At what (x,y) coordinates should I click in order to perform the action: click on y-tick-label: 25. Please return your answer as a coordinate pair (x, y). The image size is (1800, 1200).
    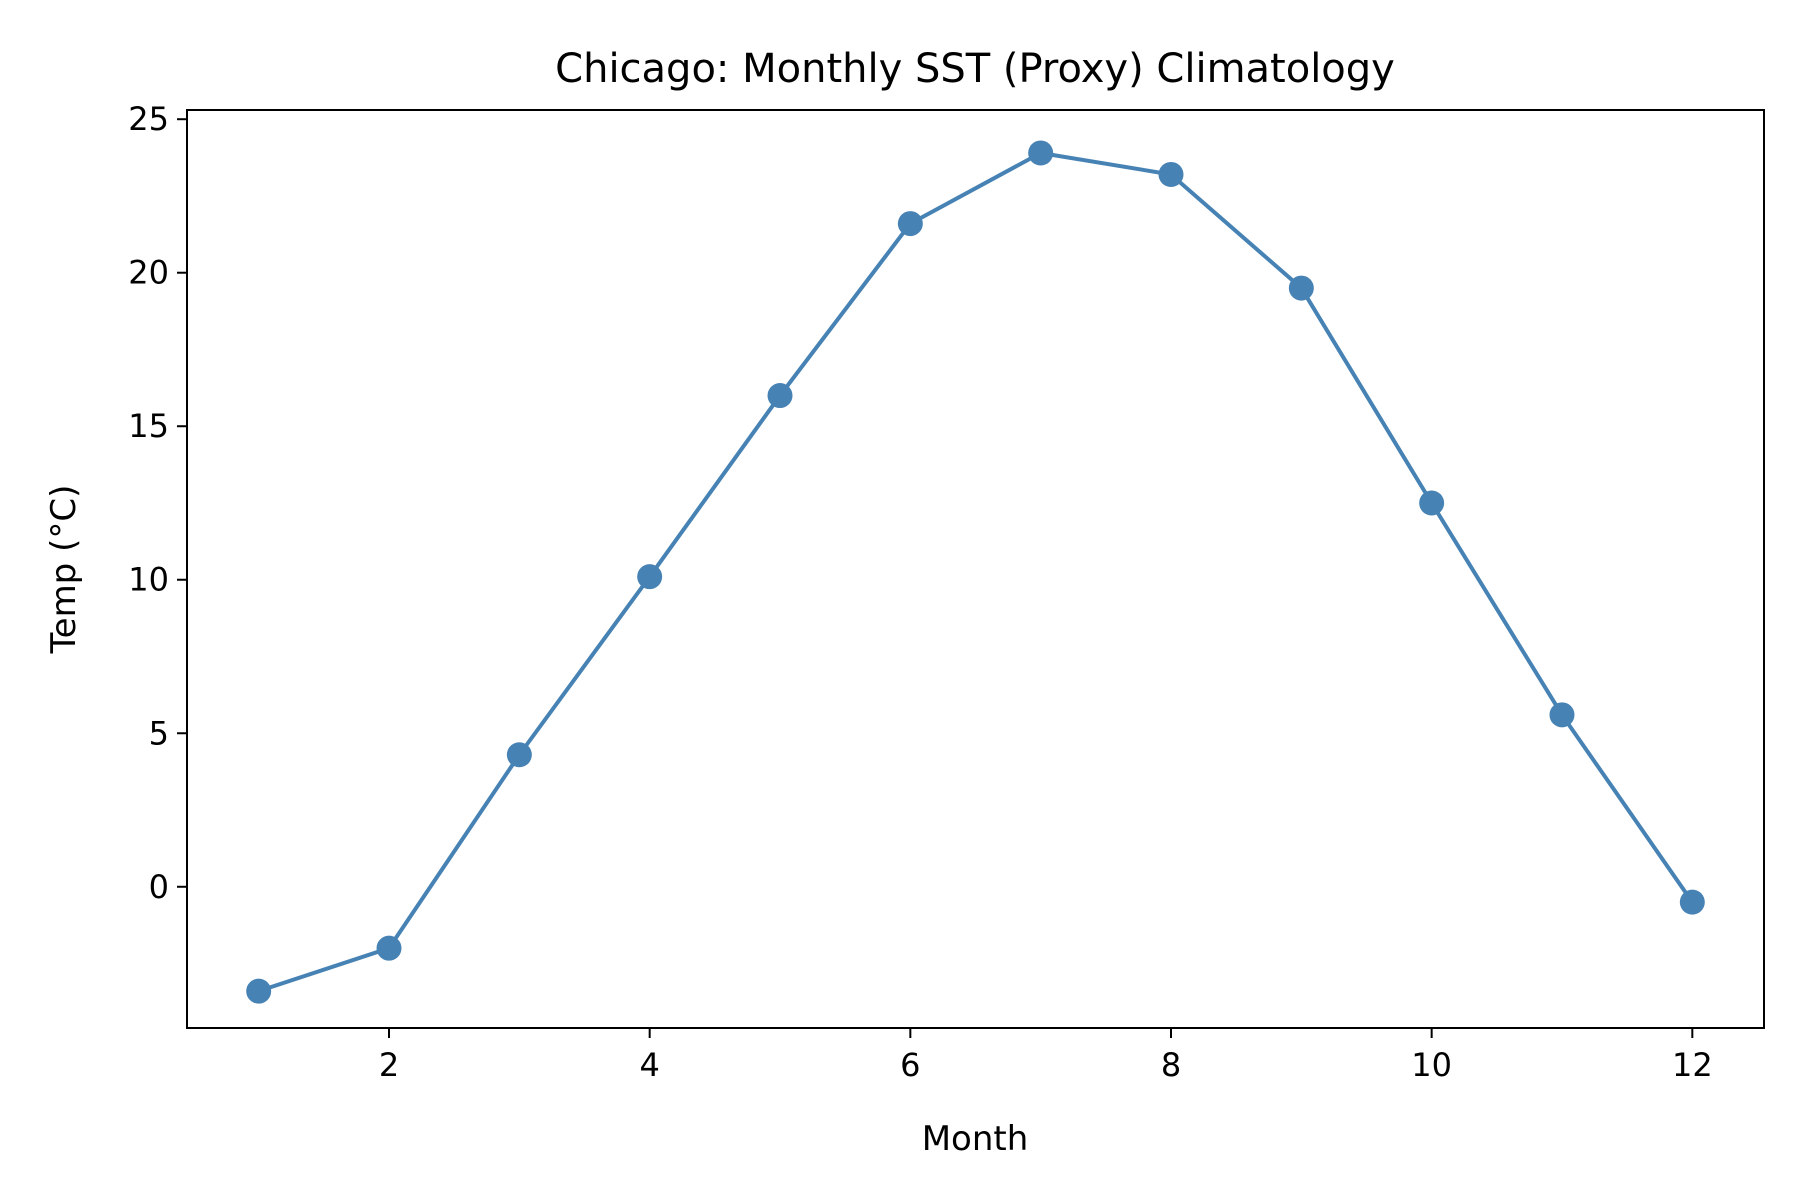
    Looking at the image, I should click on (148, 119).